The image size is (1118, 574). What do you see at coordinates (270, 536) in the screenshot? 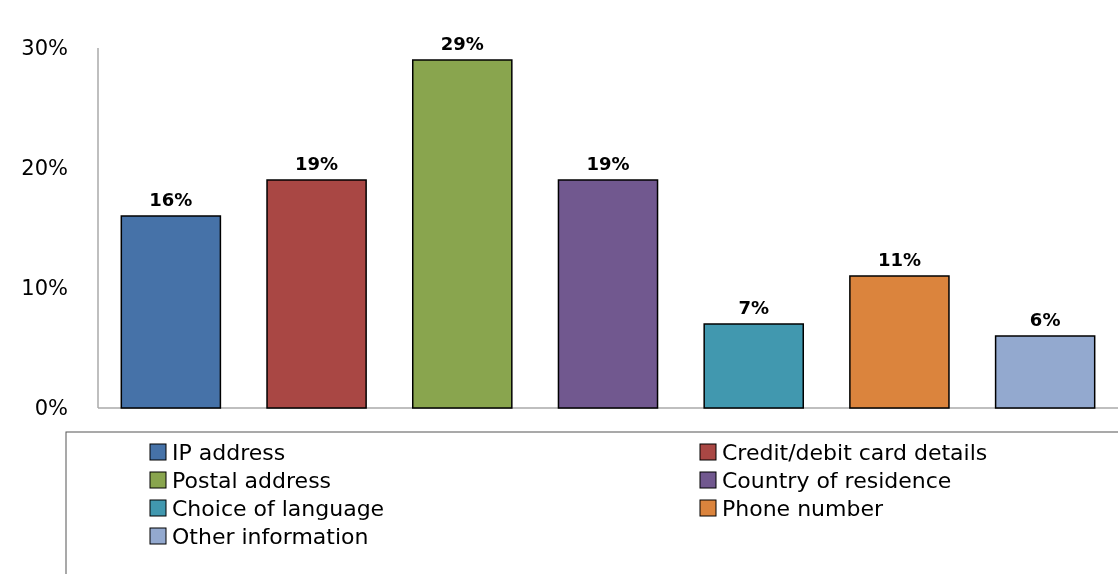
I see `legend-label: Other information` at bounding box center [270, 536].